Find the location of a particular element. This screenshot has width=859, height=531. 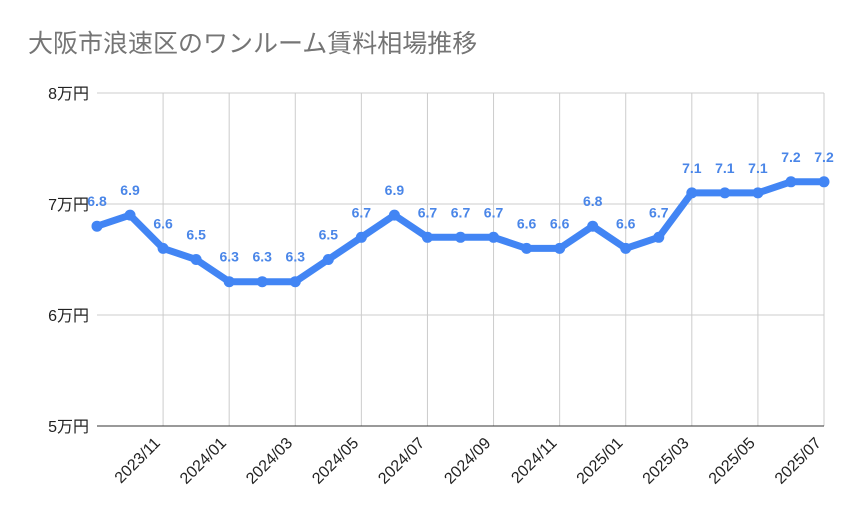

x-tick-label: 2025/03 is located at coordinates (666, 461).